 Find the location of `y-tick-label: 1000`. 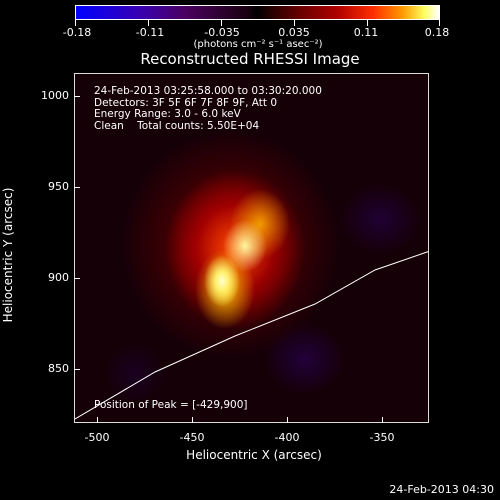

y-tick-label: 1000 is located at coordinates (55, 95).